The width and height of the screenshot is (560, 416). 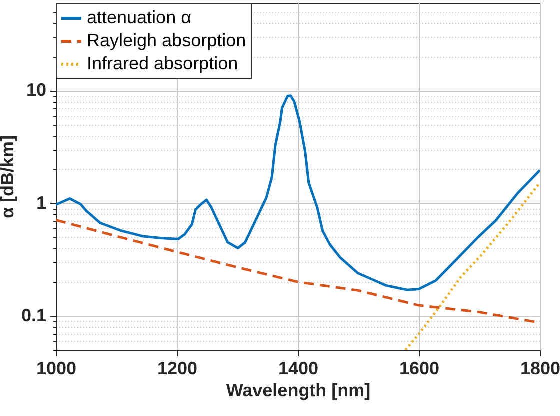 I want to click on x-axis-title: Wavelength [nm], so click(x=298, y=390).